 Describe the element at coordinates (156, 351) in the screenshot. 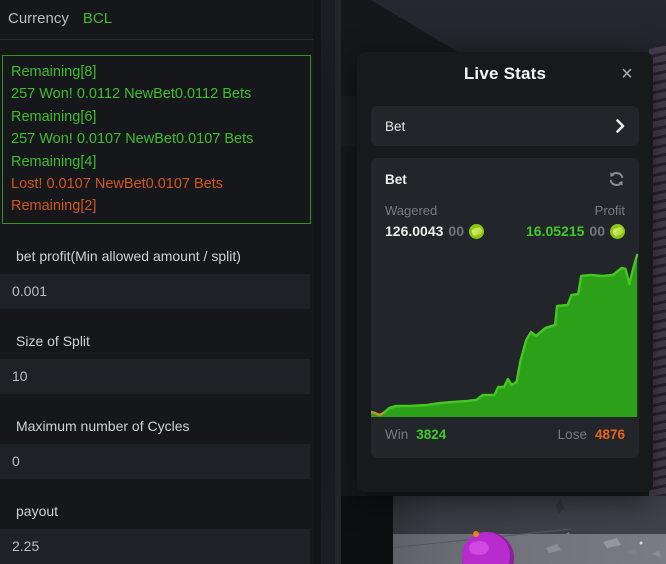

I see `field-size-of-split: Size of Split` at that location.